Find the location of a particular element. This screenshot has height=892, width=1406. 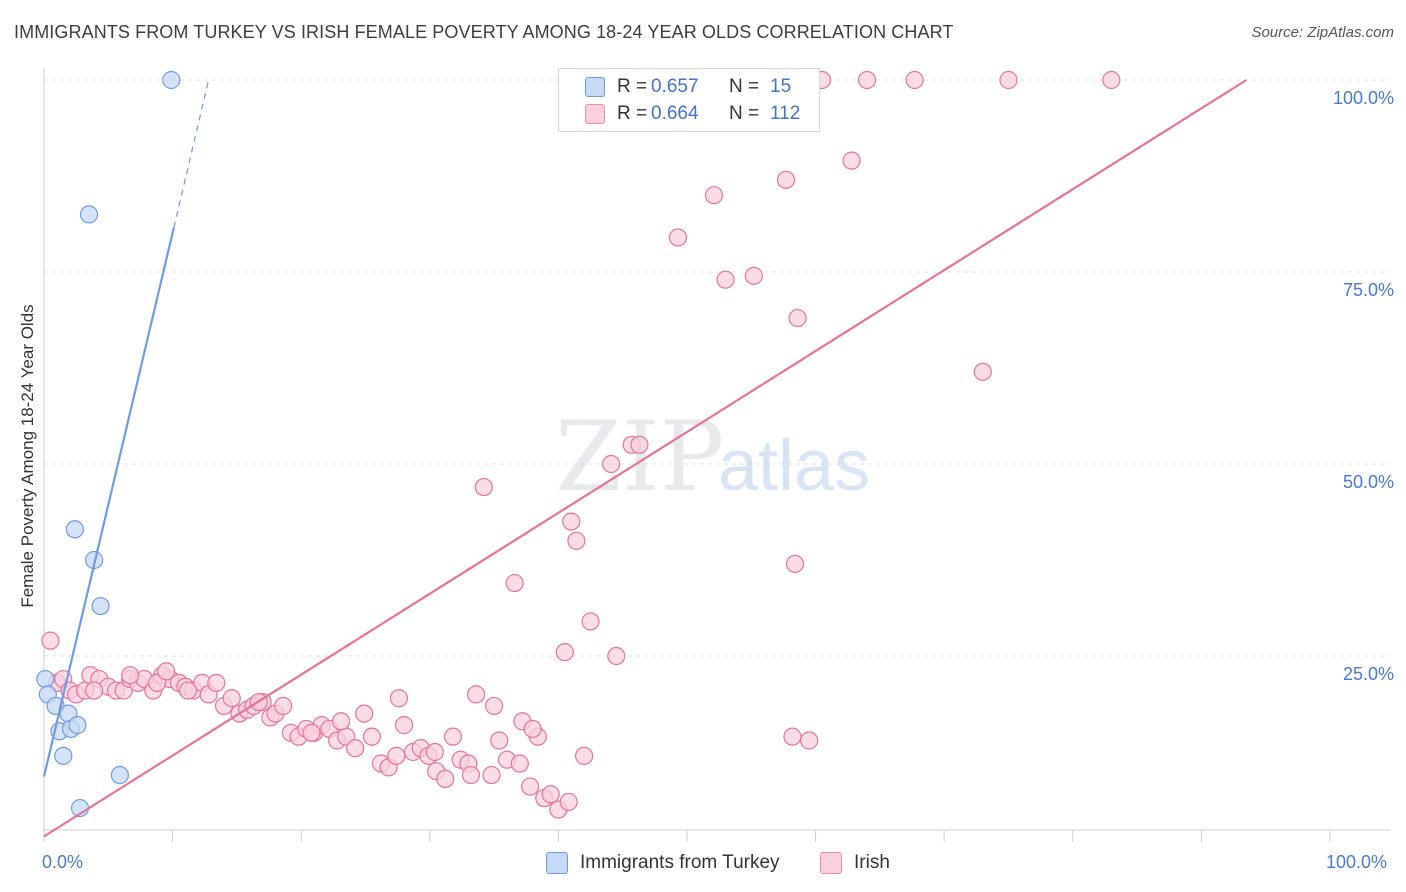

watermark-zip: ZIP is located at coordinates (639, 457).